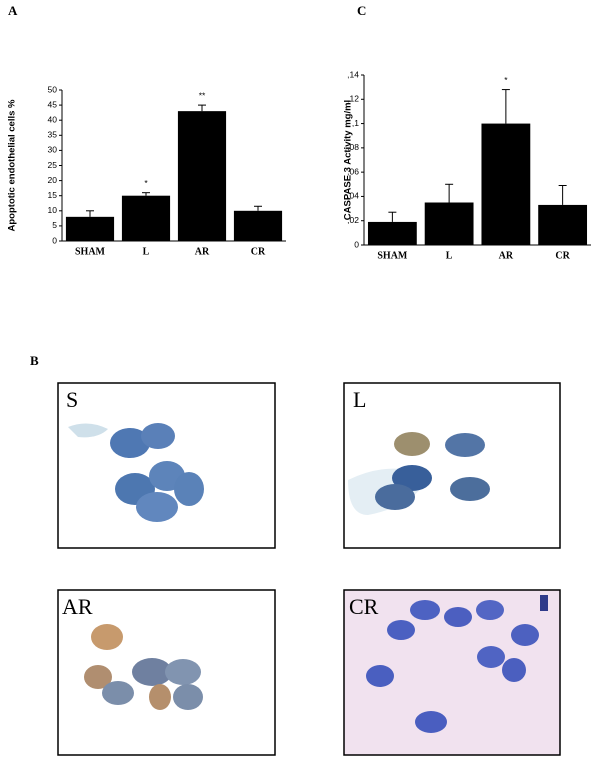 Image resolution: width=600 pixels, height=763 pixels. What do you see at coordinates (355, 123) in the screenshot?
I see `y-tick-label: ,1` at bounding box center [355, 123].